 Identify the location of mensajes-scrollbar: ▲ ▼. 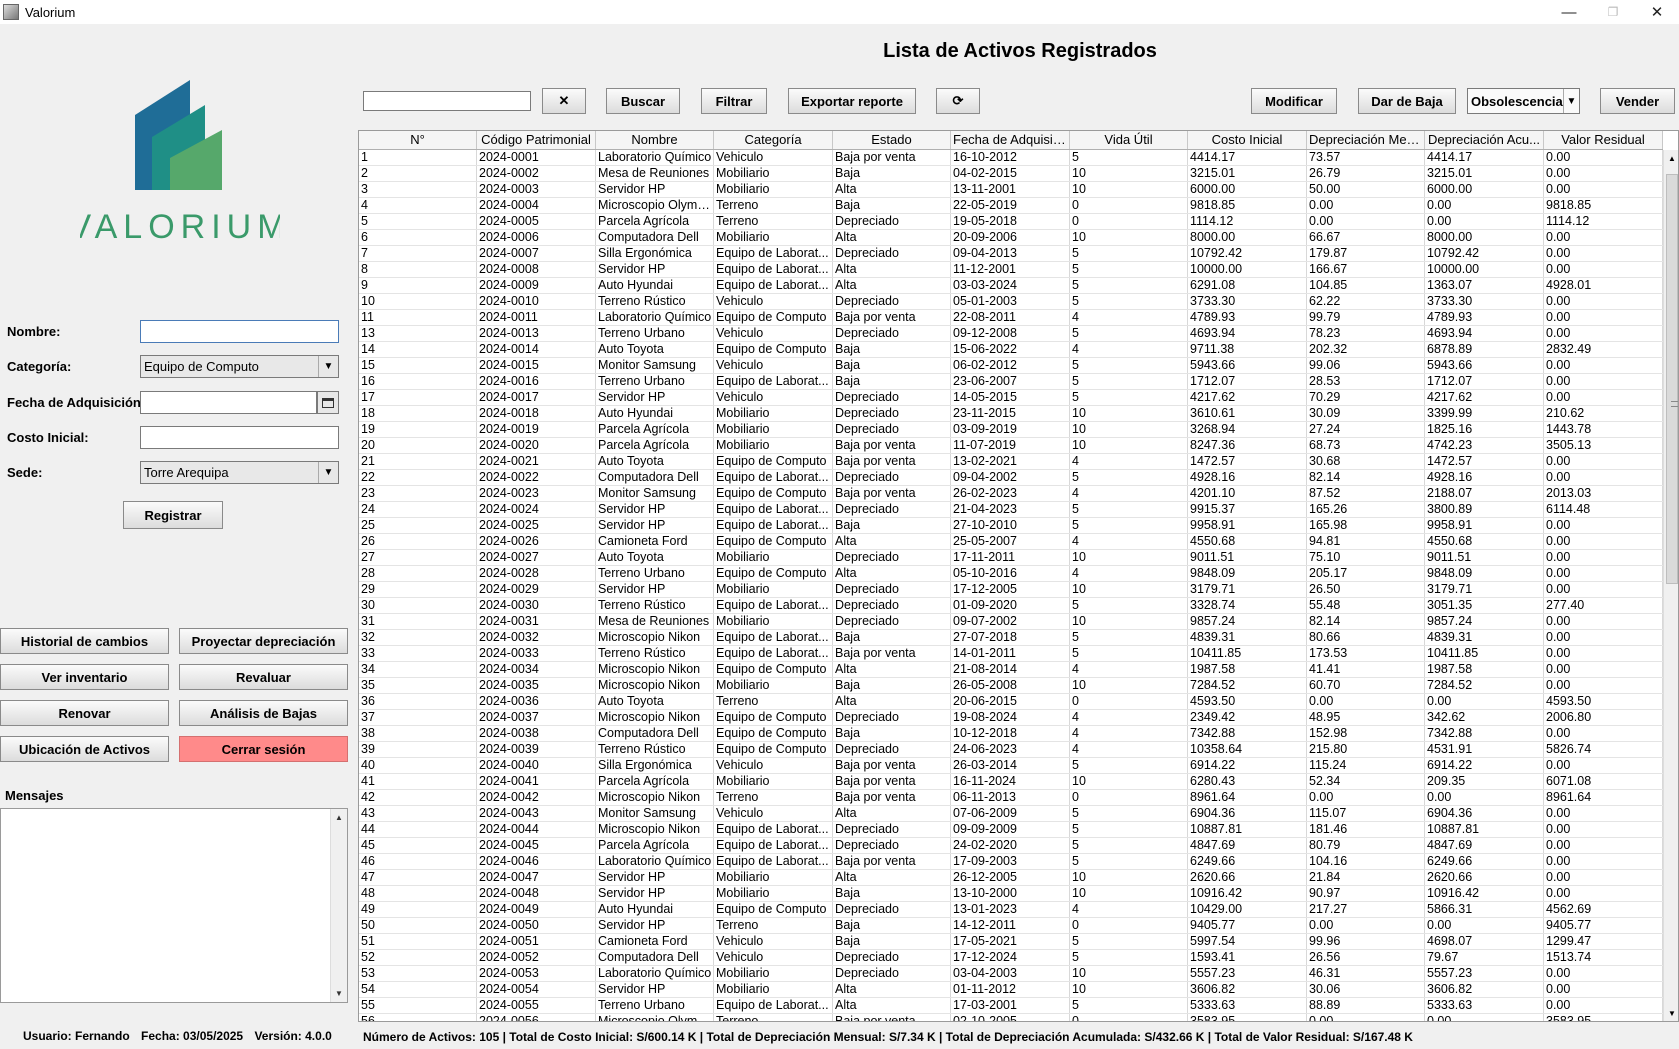
(338, 905).